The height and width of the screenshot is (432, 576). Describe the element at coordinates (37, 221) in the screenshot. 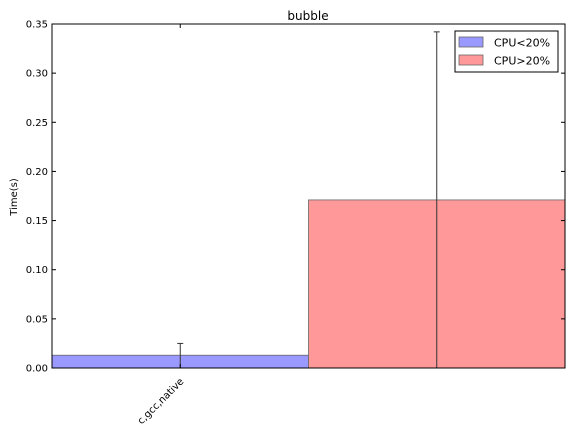

I see `y-tick-label: 0.15` at that location.